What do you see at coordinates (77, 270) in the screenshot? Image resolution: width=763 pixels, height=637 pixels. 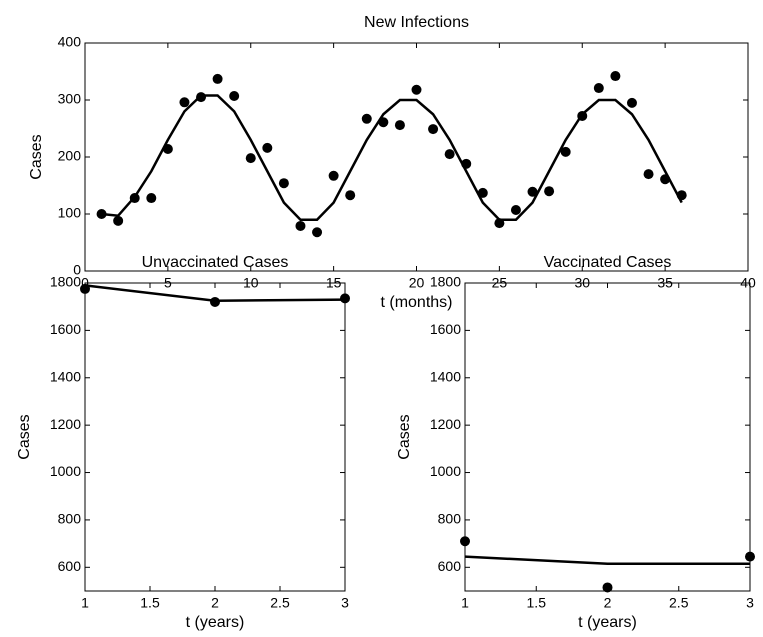 I see `y-tick-label: 0` at bounding box center [77, 270].